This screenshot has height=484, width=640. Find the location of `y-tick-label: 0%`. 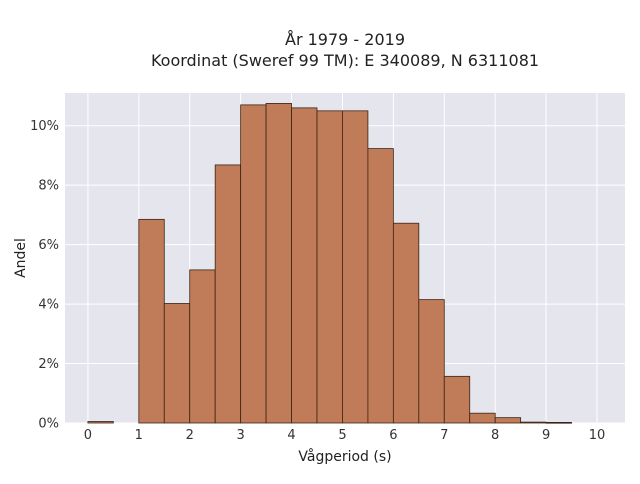

y-tick-label: 0% is located at coordinates (48, 424).